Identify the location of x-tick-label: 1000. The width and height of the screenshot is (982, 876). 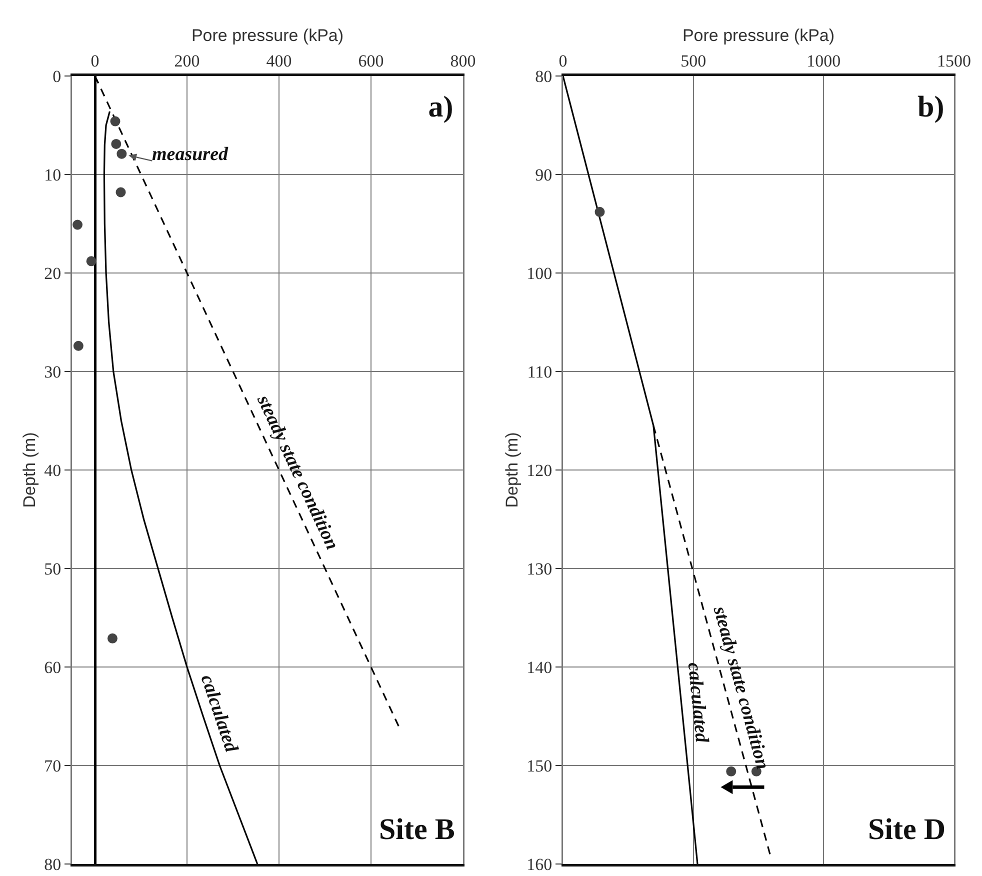
(823, 61).